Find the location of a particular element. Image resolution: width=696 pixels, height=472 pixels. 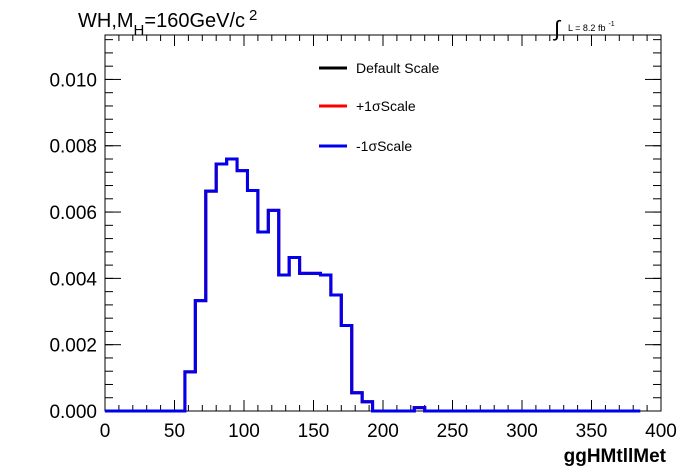

legend-label-plus1sigma: +1σScale is located at coordinates (386, 106).